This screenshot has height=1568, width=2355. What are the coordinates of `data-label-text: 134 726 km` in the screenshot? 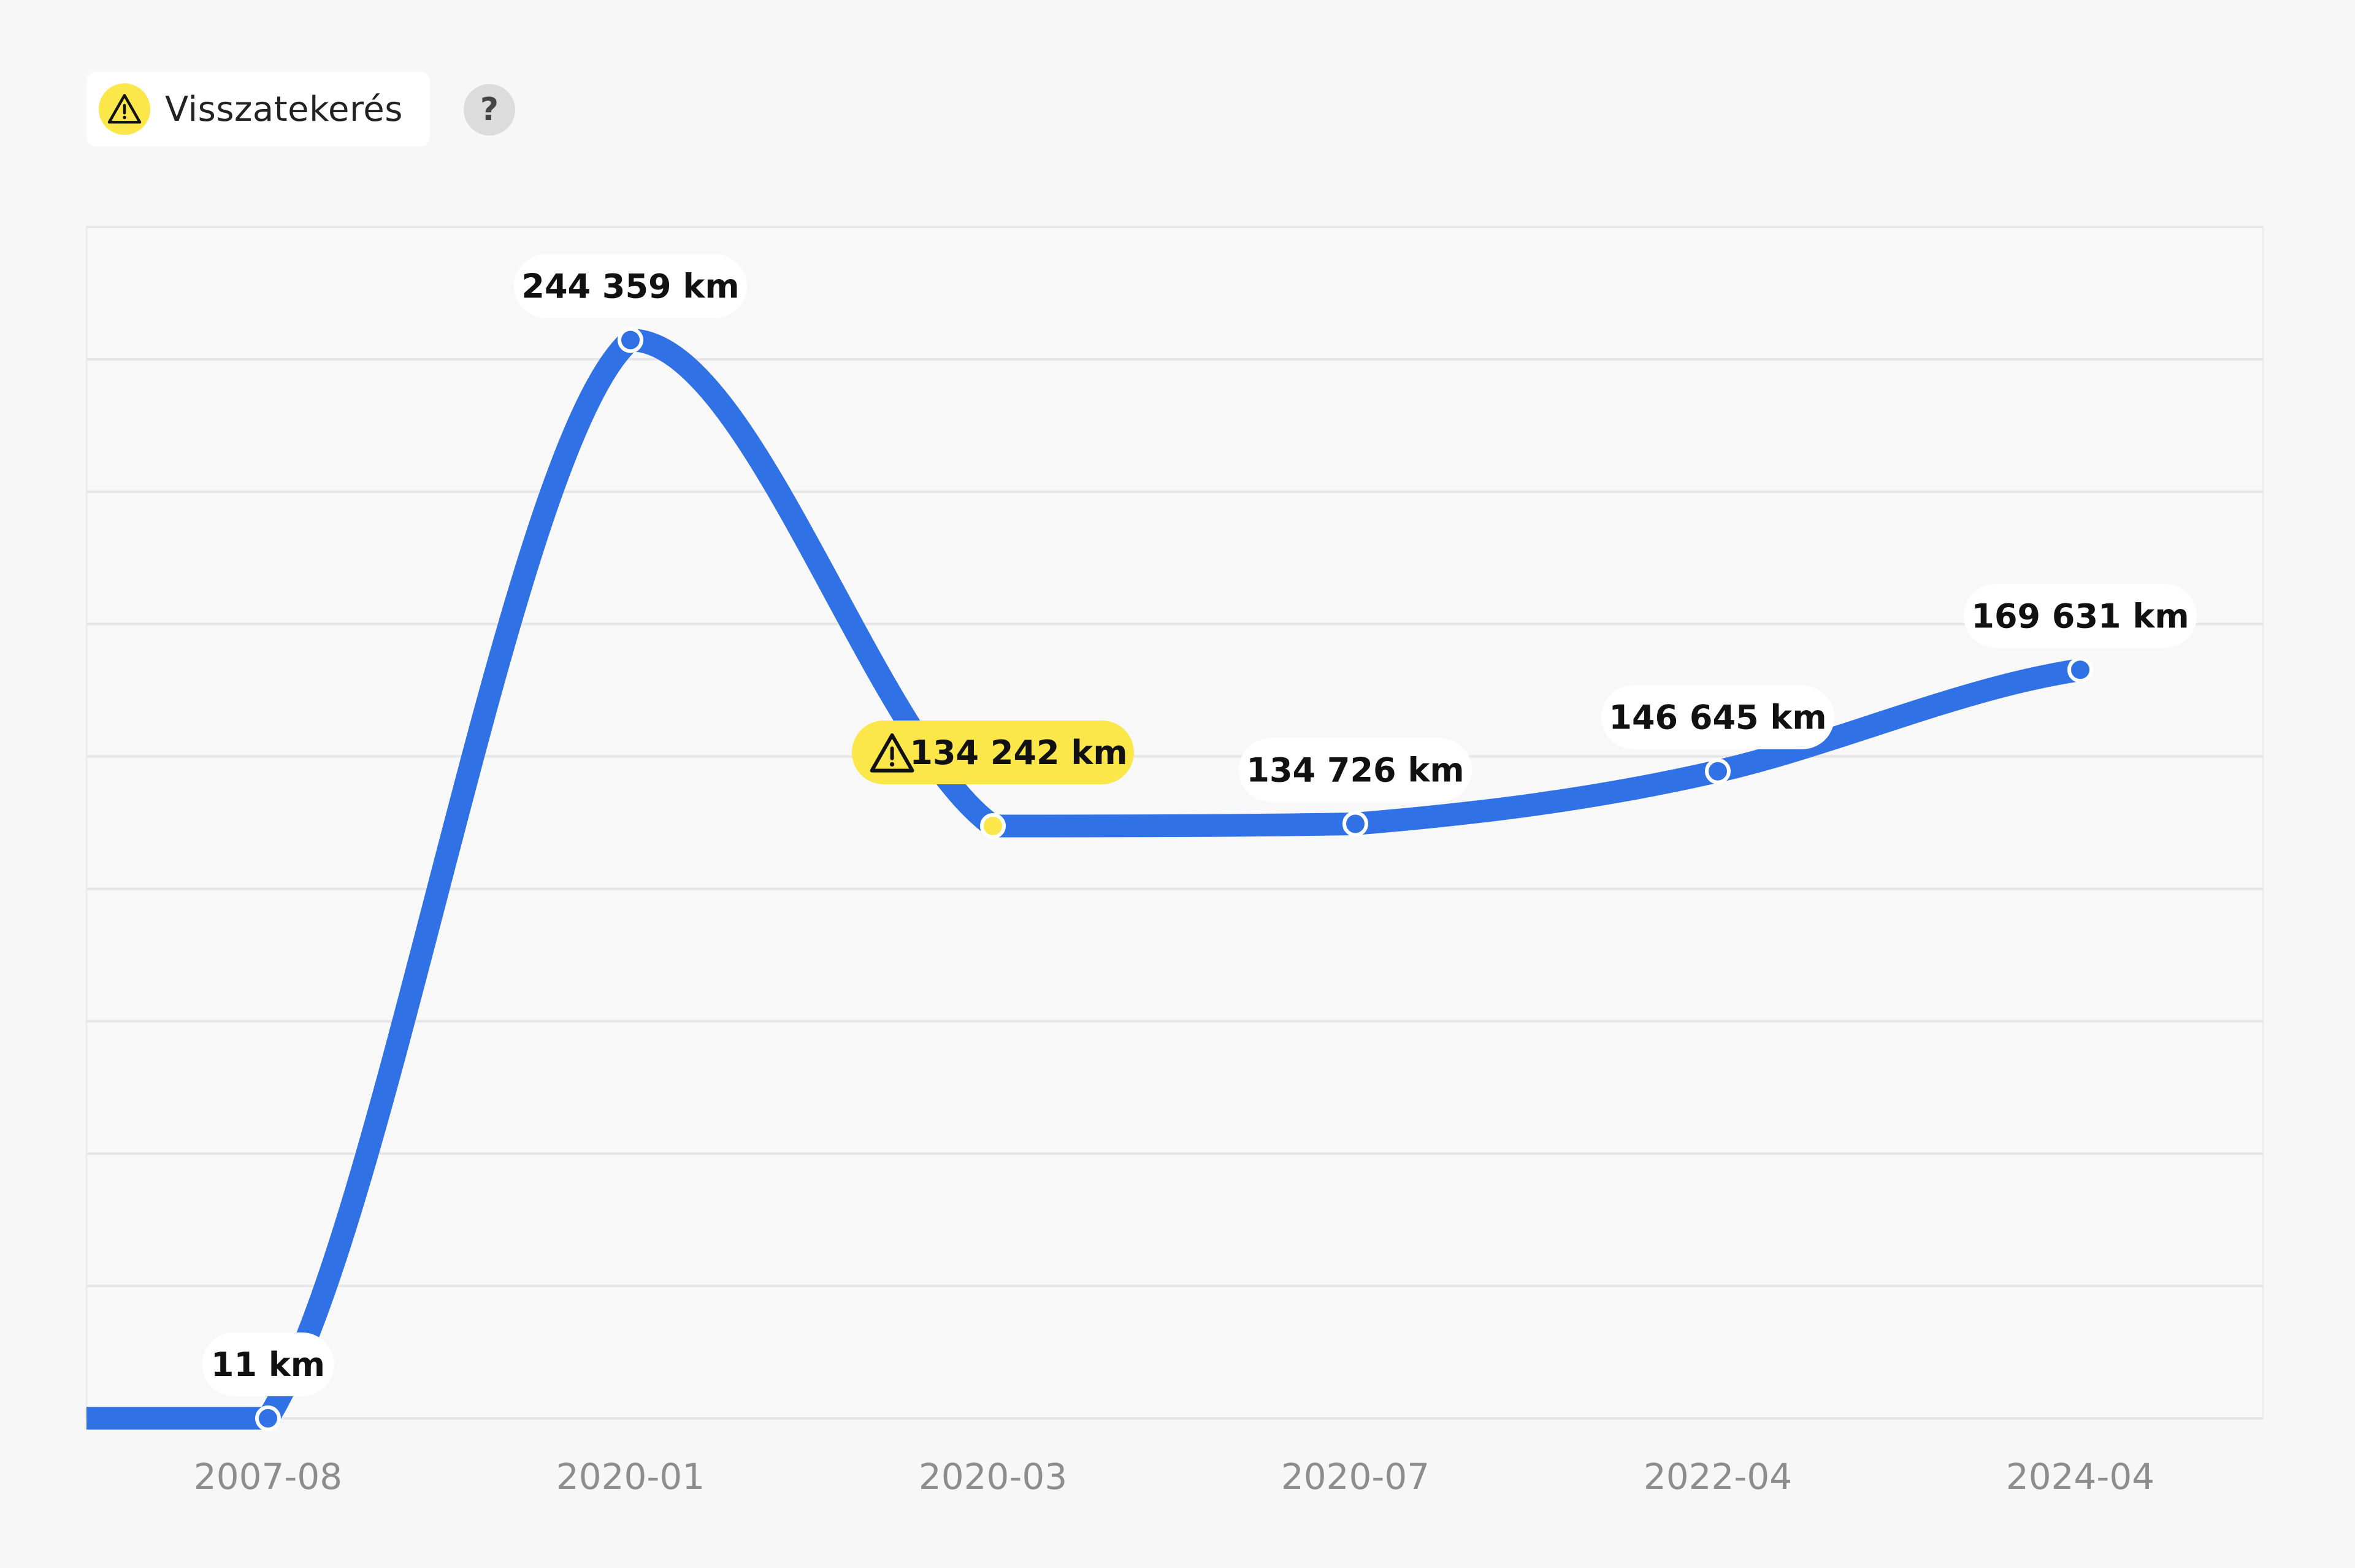 It's located at (1355, 770).